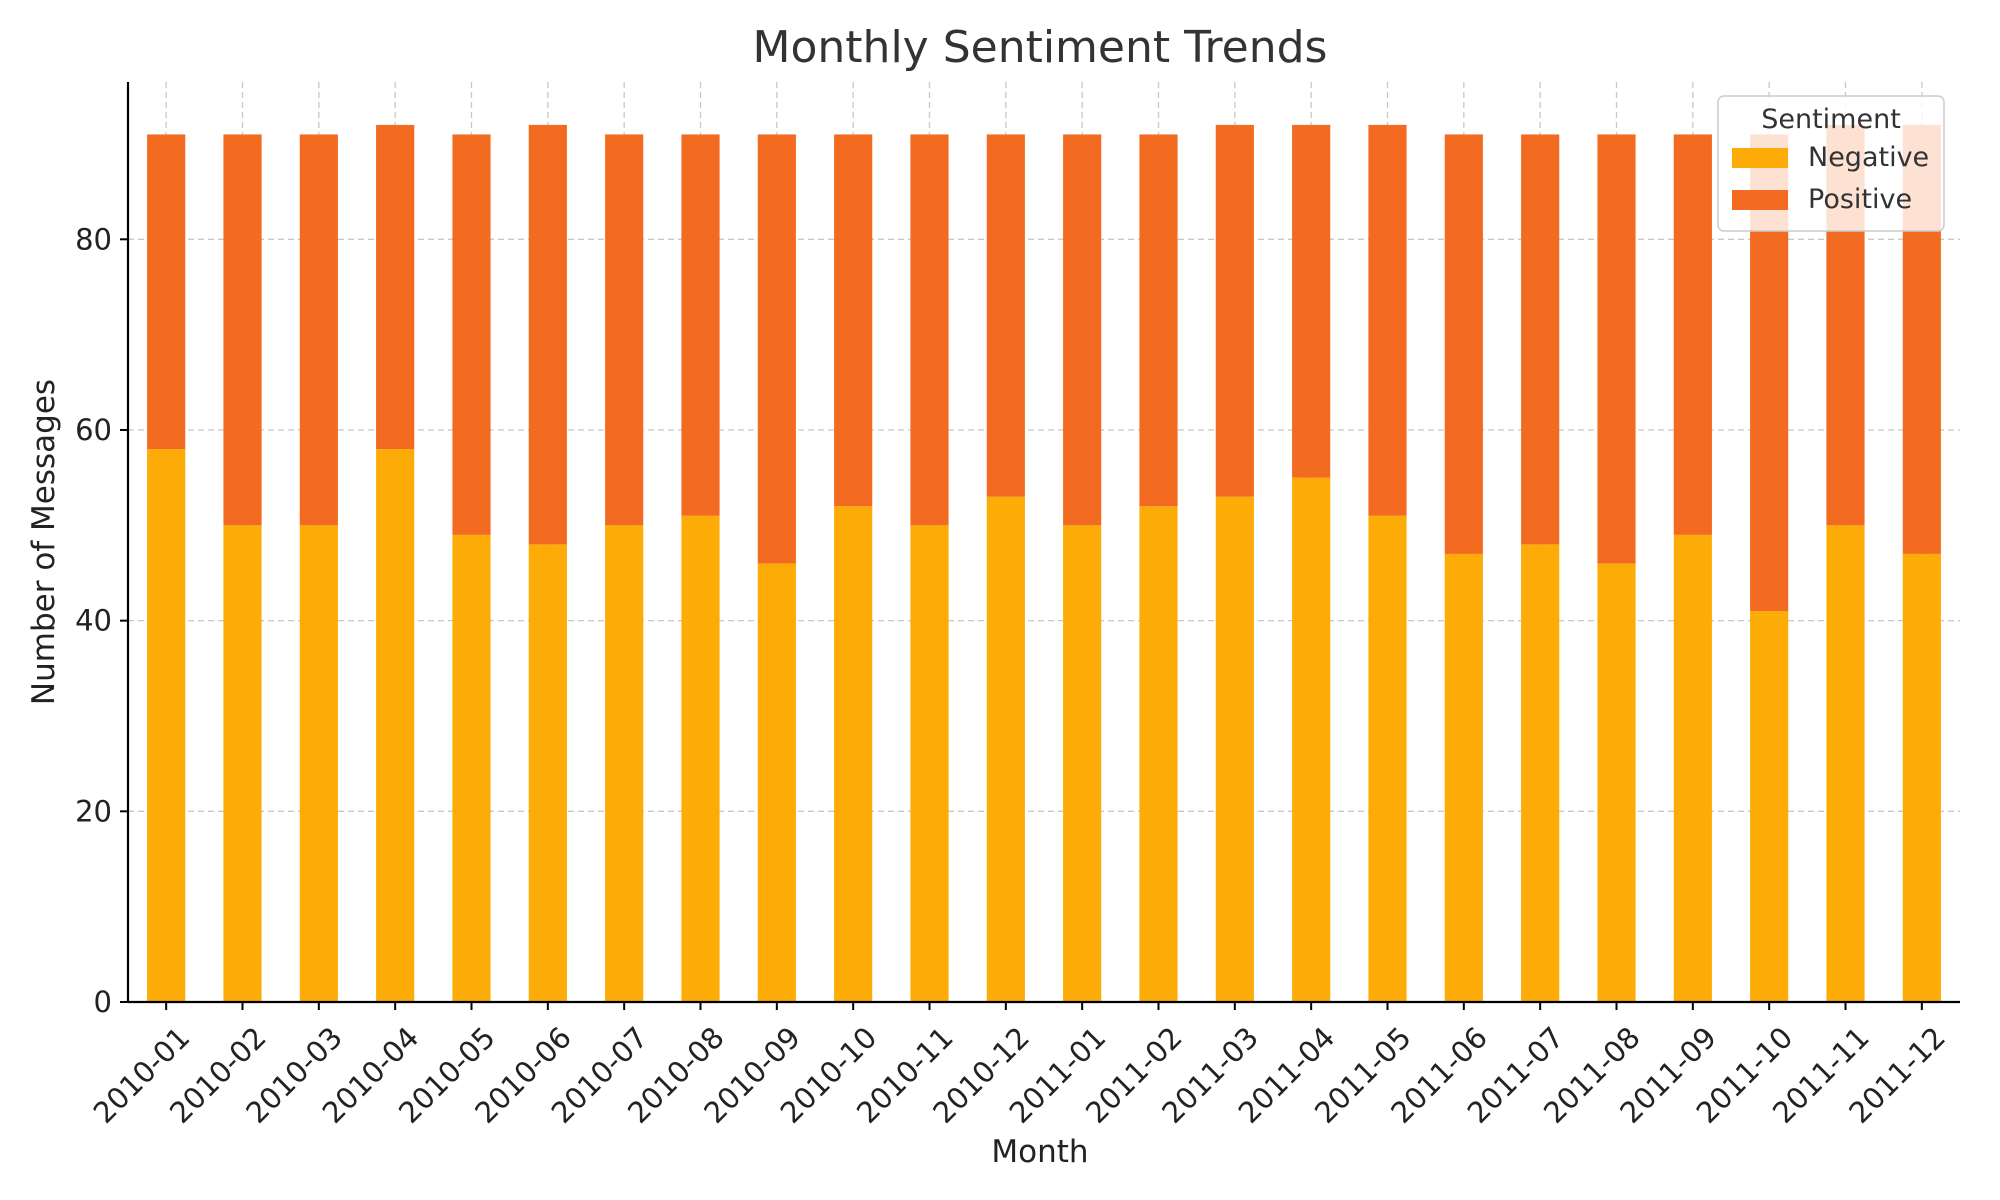  Describe the element at coordinates (93, 430) in the screenshot. I see `y-tick-label: 60` at that location.